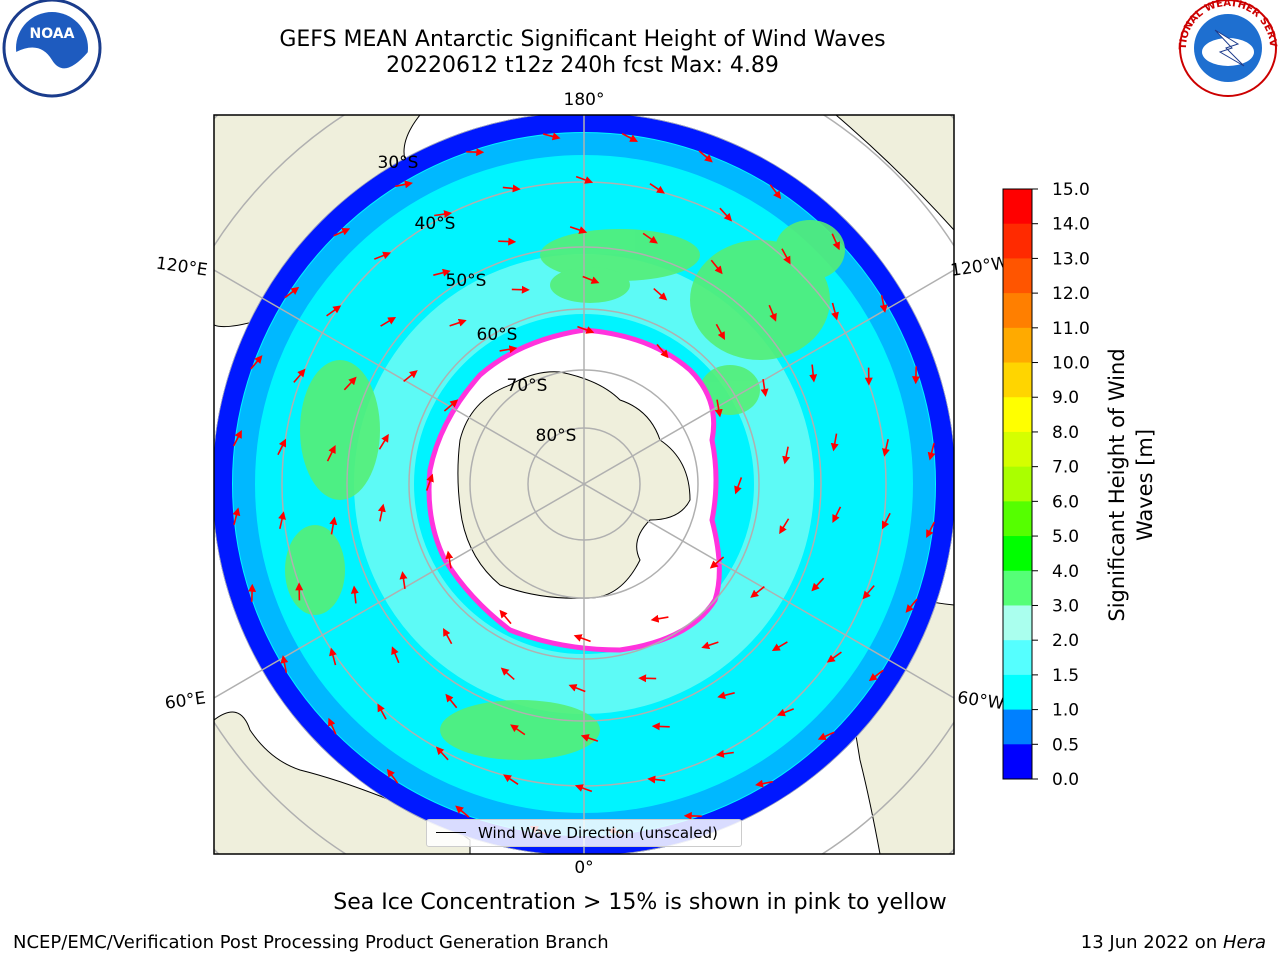  Describe the element at coordinates (980, 701) in the screenshot. I see `lon-label-60w: 60°W` at that location.